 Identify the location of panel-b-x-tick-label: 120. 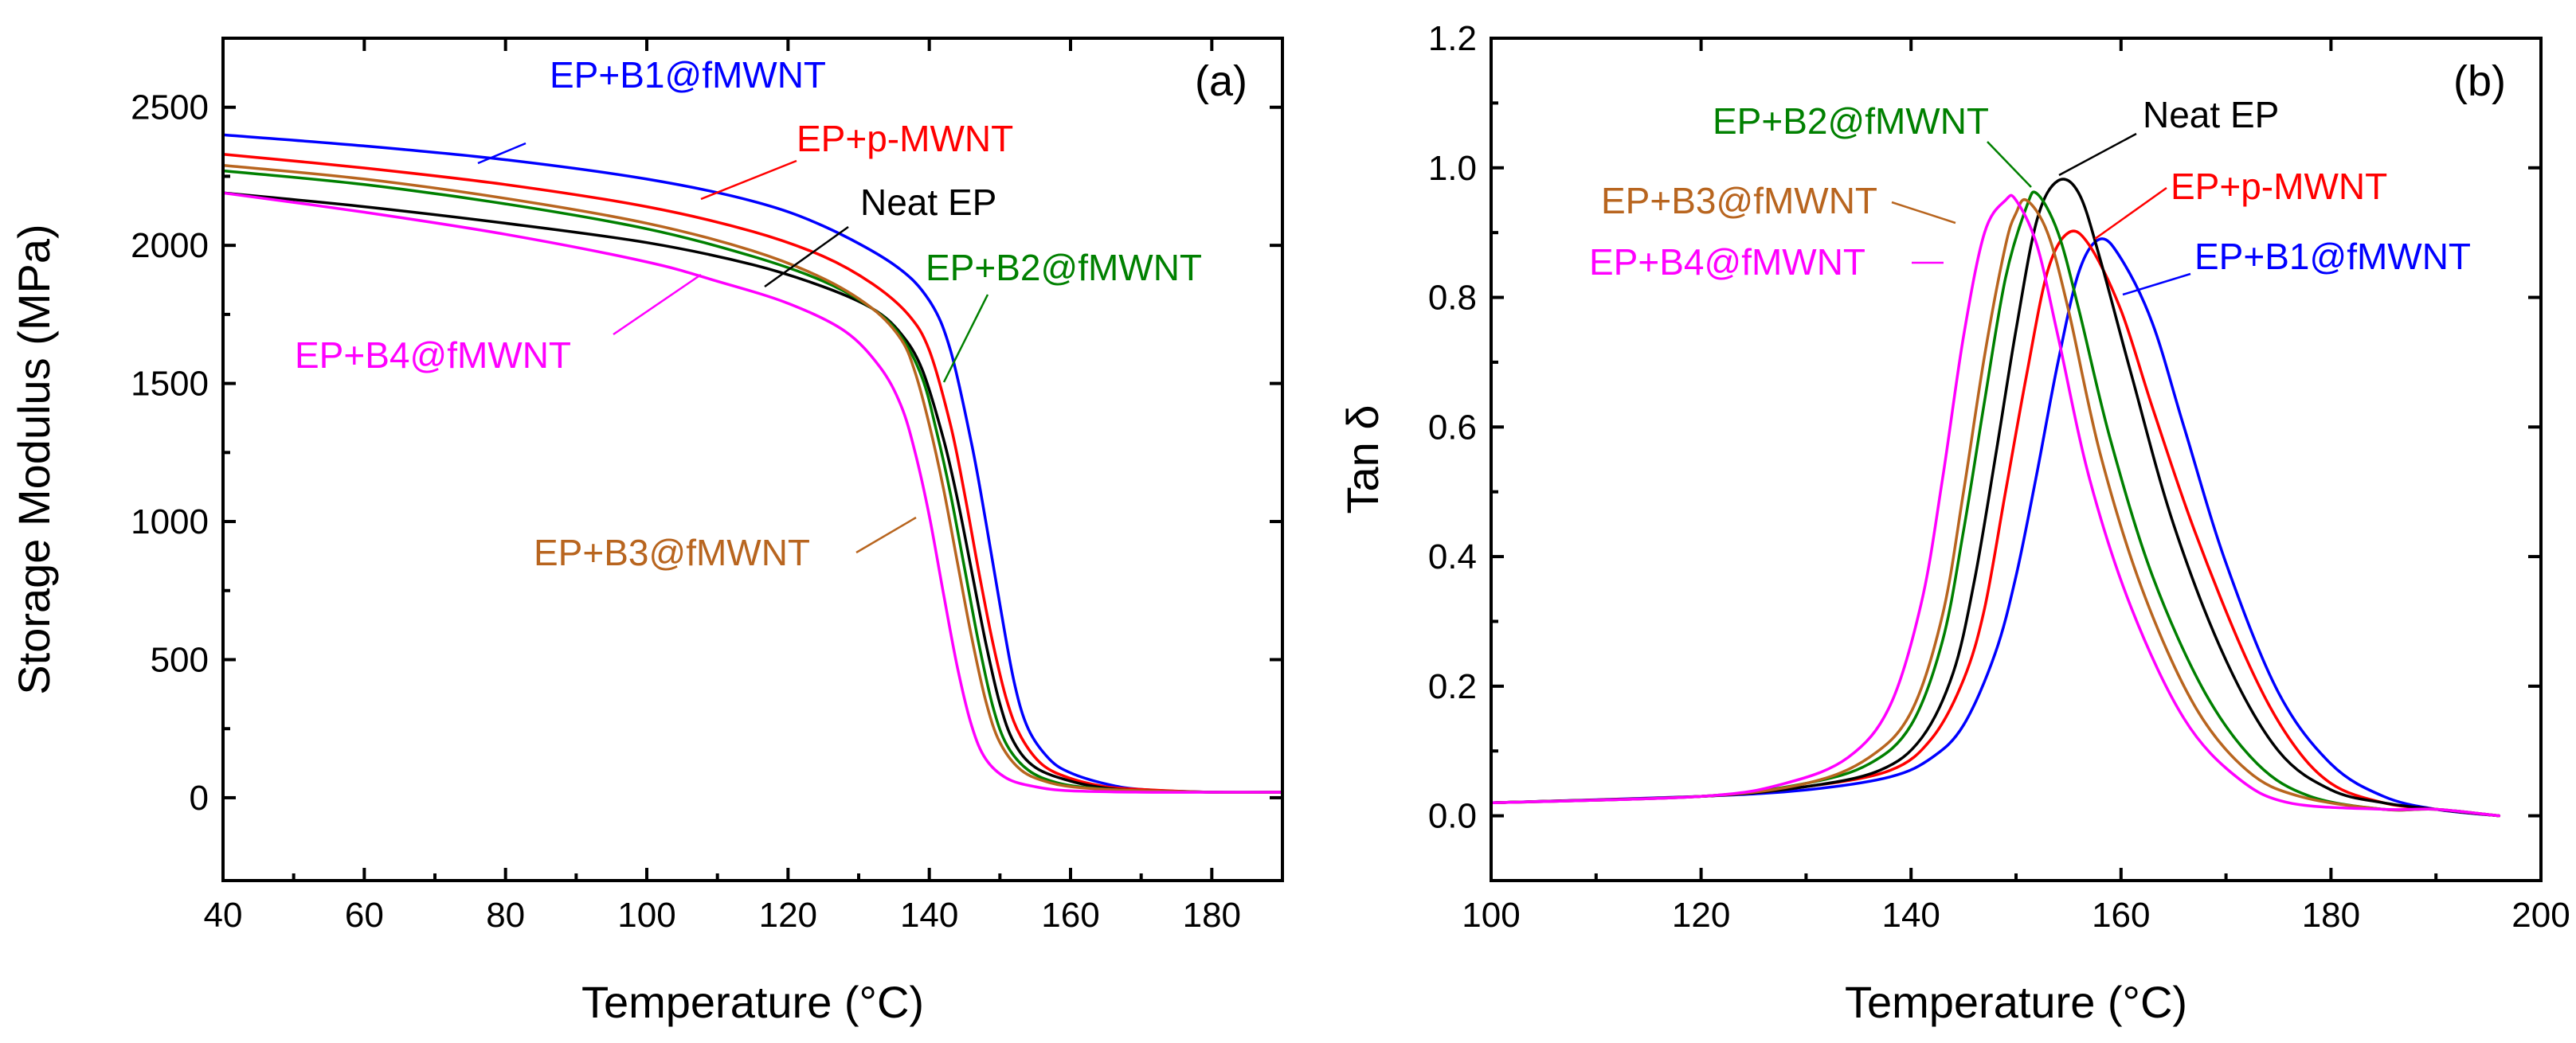
(1701, 915).